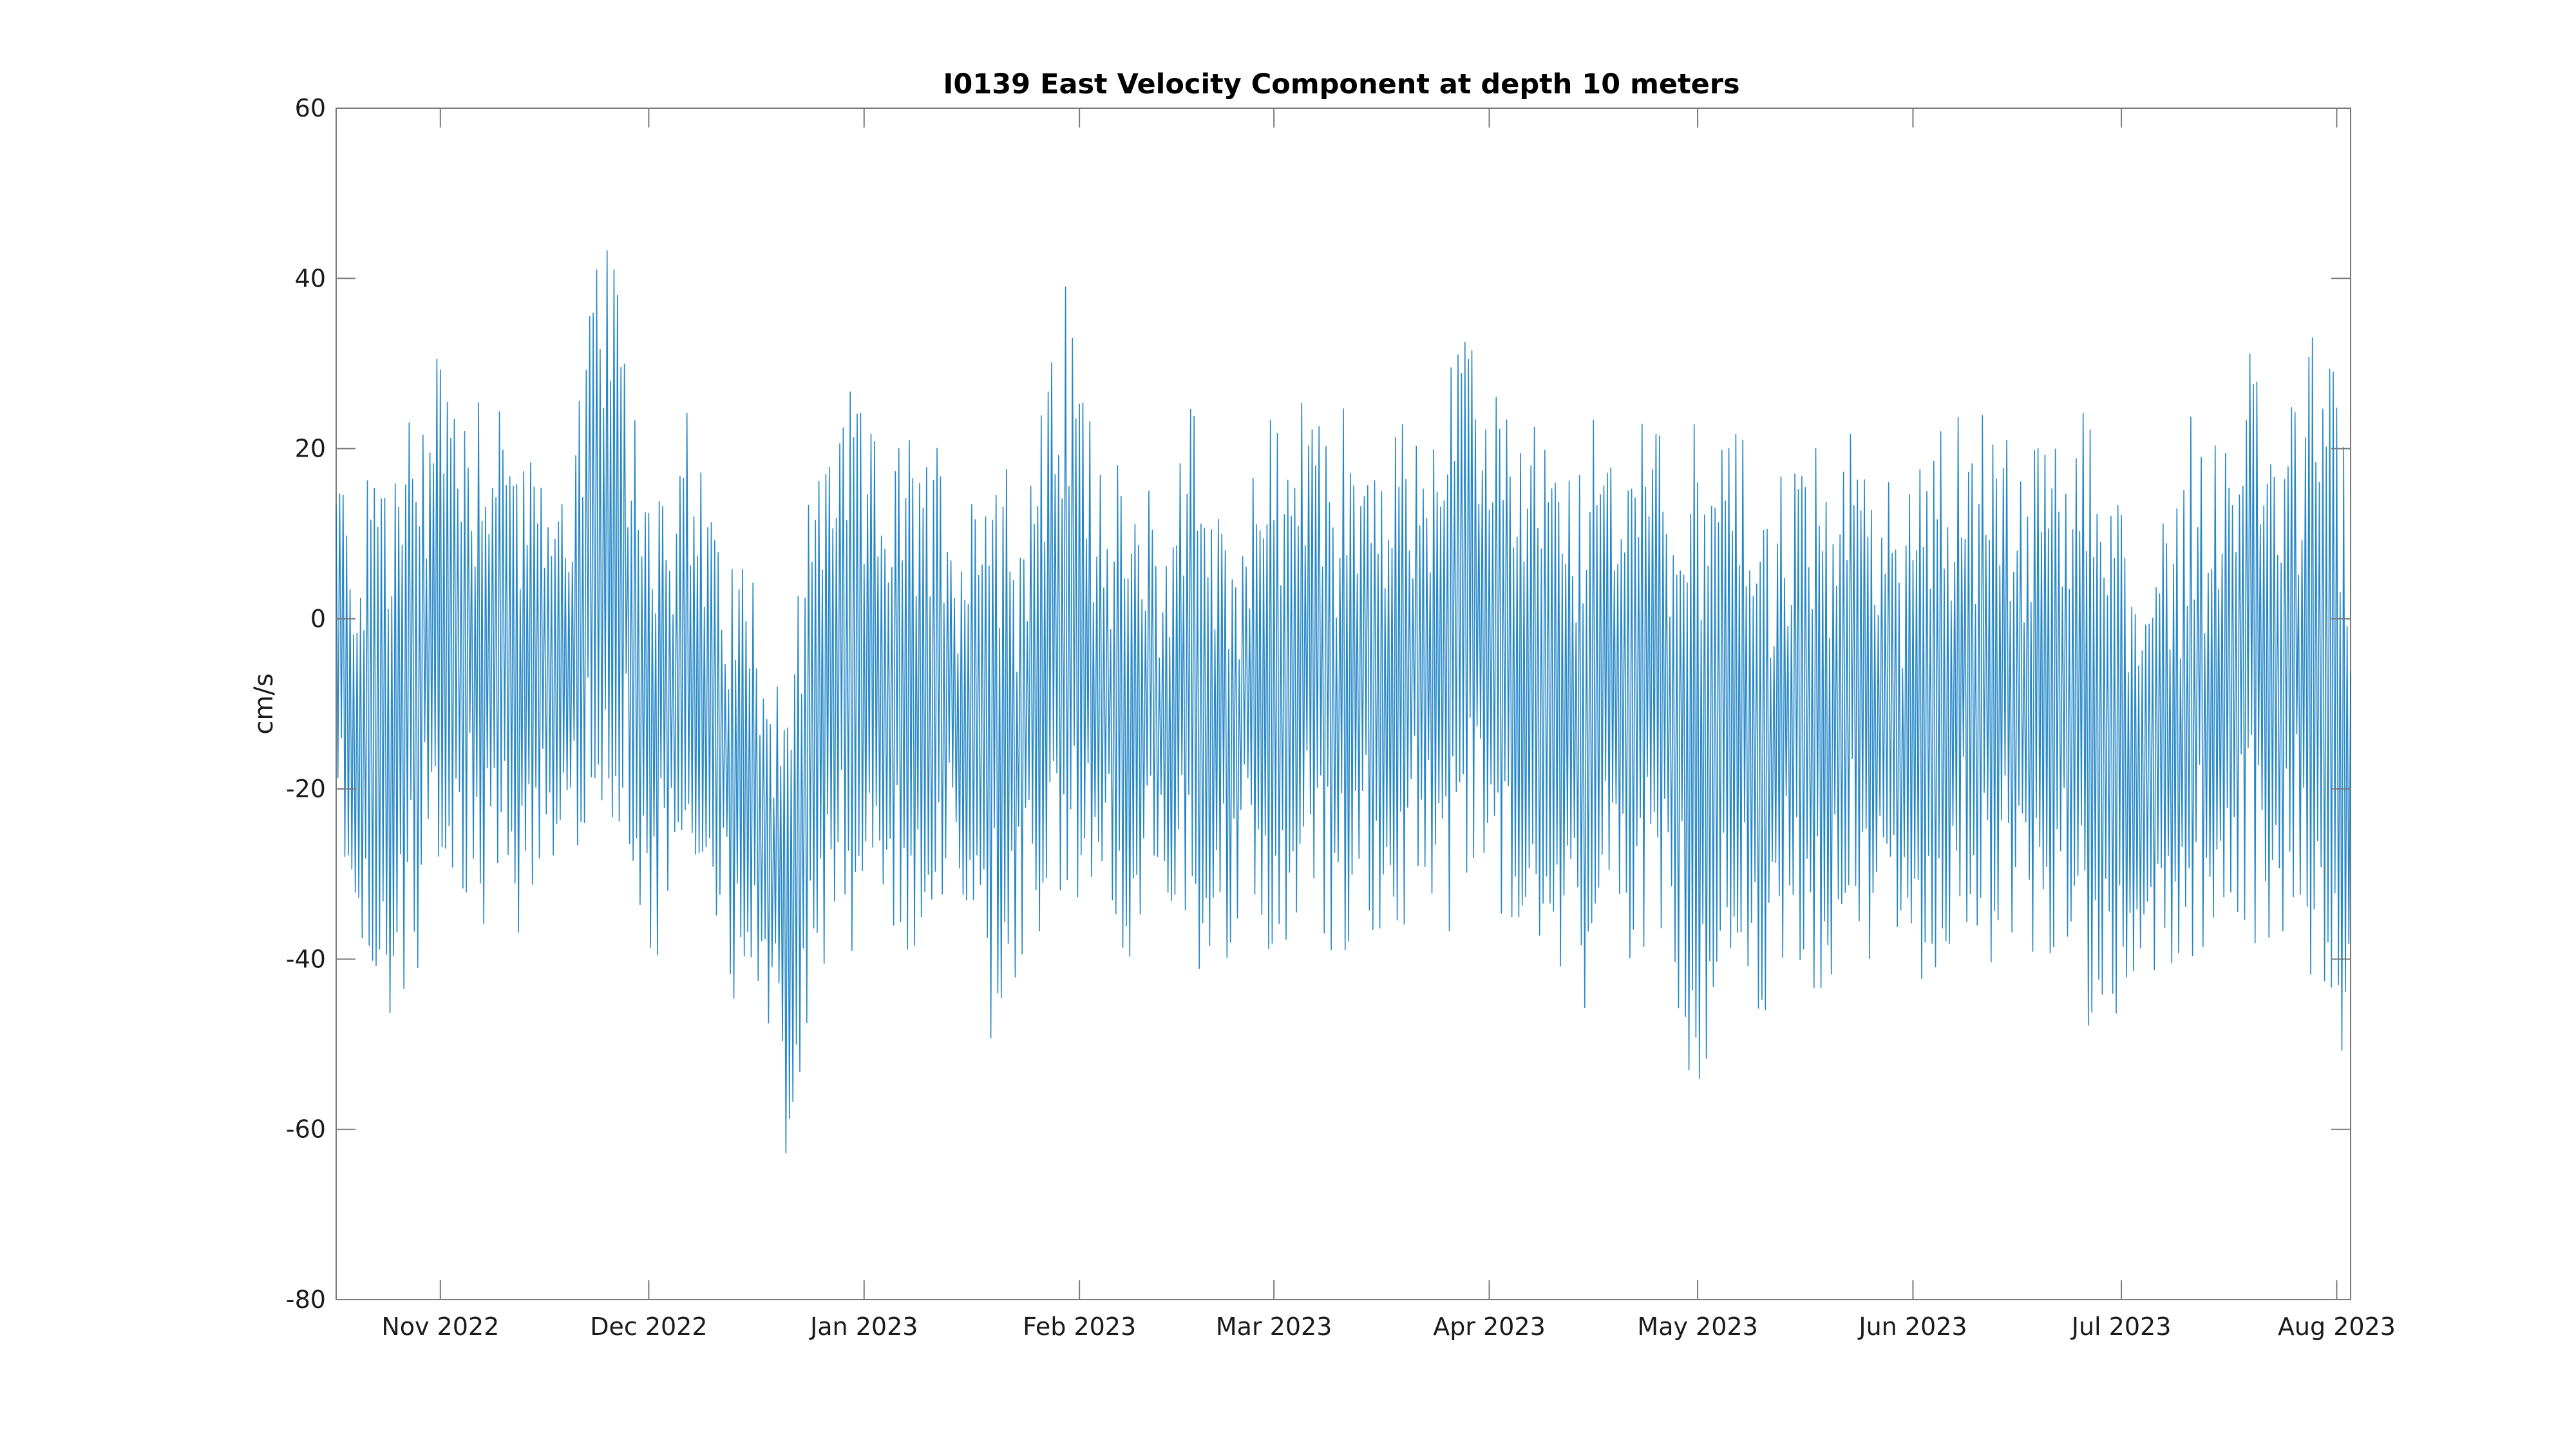 The image size is (2576, 1449). I want to click on y-axis-label: cm/s, so click(264, 703).